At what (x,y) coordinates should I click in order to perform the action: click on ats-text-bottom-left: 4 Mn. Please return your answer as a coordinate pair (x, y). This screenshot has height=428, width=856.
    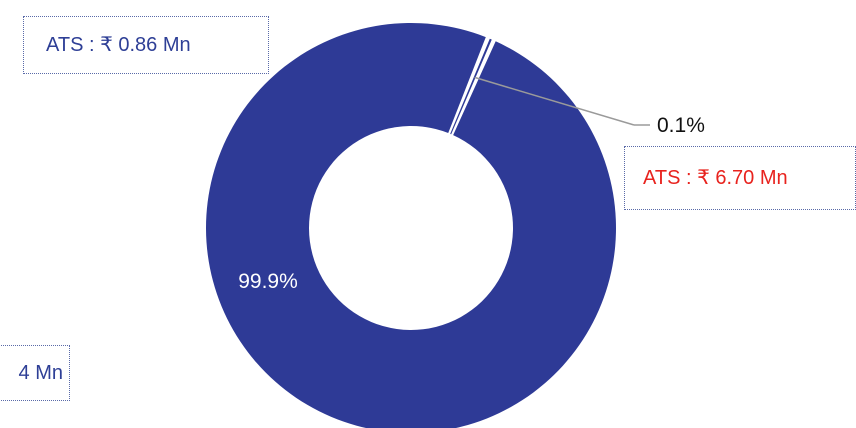
    Looking at the image, I should click on (40, 373).